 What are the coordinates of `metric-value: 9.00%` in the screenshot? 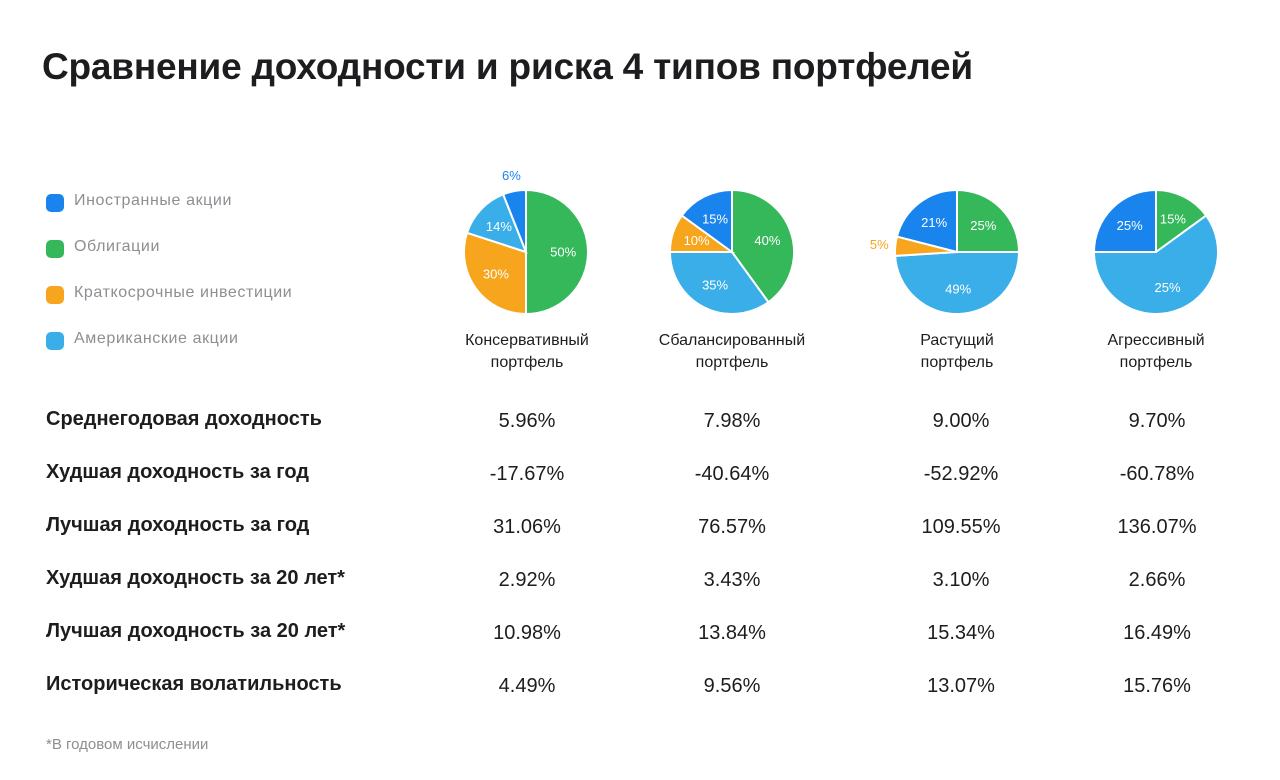 It's located at (961, 421).